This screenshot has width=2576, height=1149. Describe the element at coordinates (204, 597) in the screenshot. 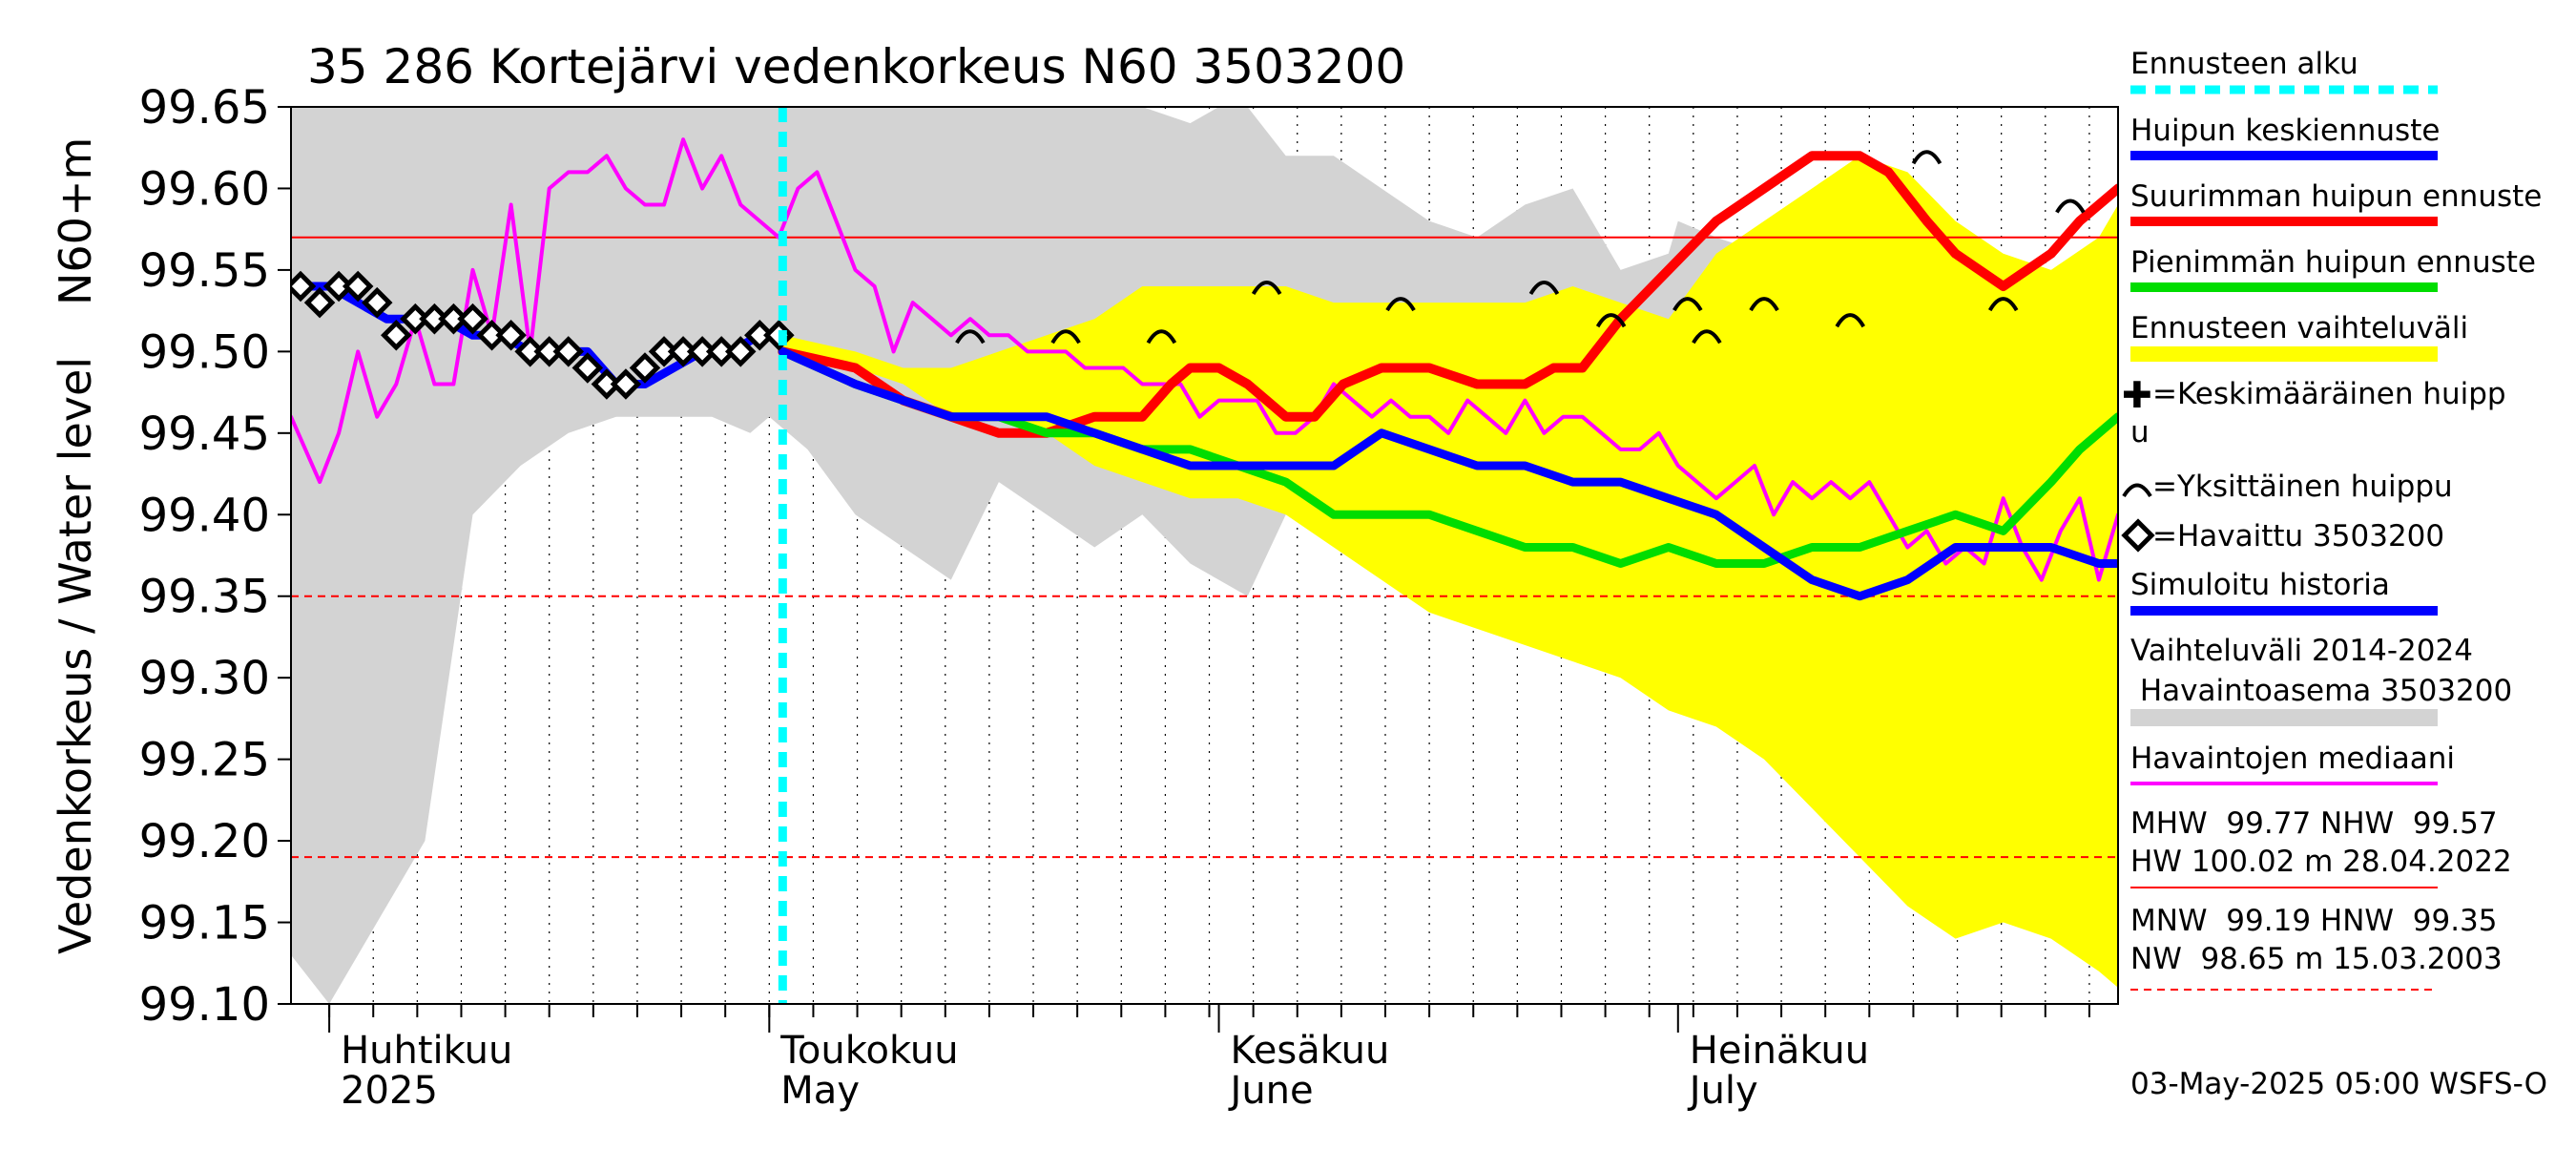

I see `y-tick-label: 99.35` at that location.